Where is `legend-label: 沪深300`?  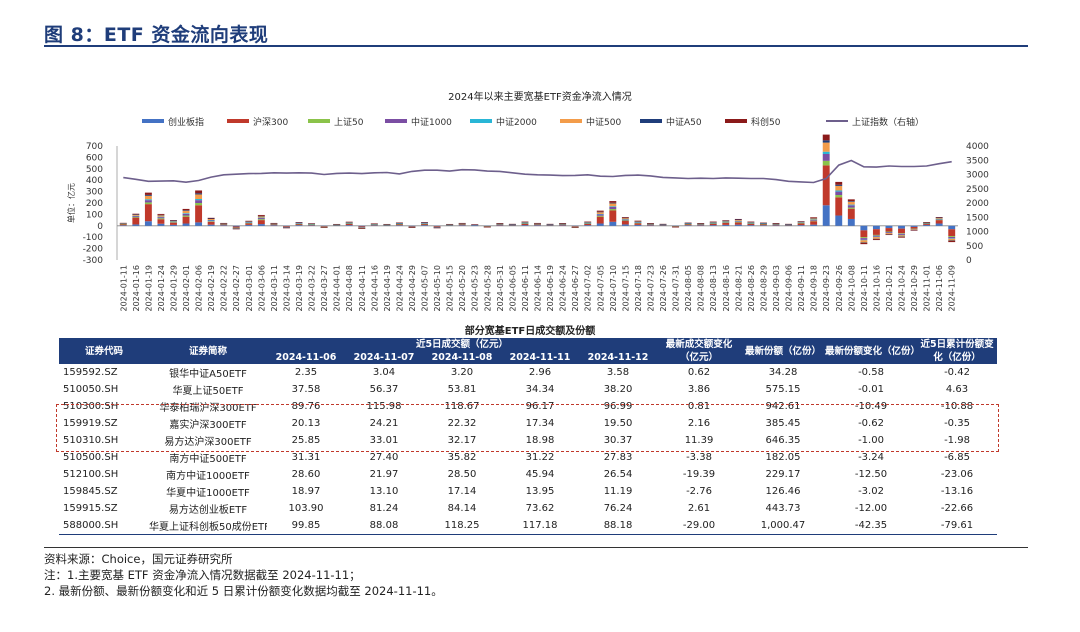
legend-label: 沪深300 is located at coordinates (270, 122).